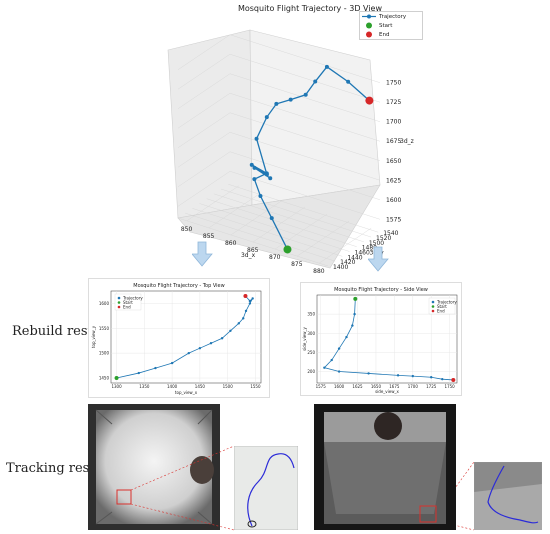 The height and width of the screenshot is (534, 550). What do you see at coordinates (387, 391) in the screenshot?
I see `axis-label-side-x: side_view_x` at bounding box center [387, 391].